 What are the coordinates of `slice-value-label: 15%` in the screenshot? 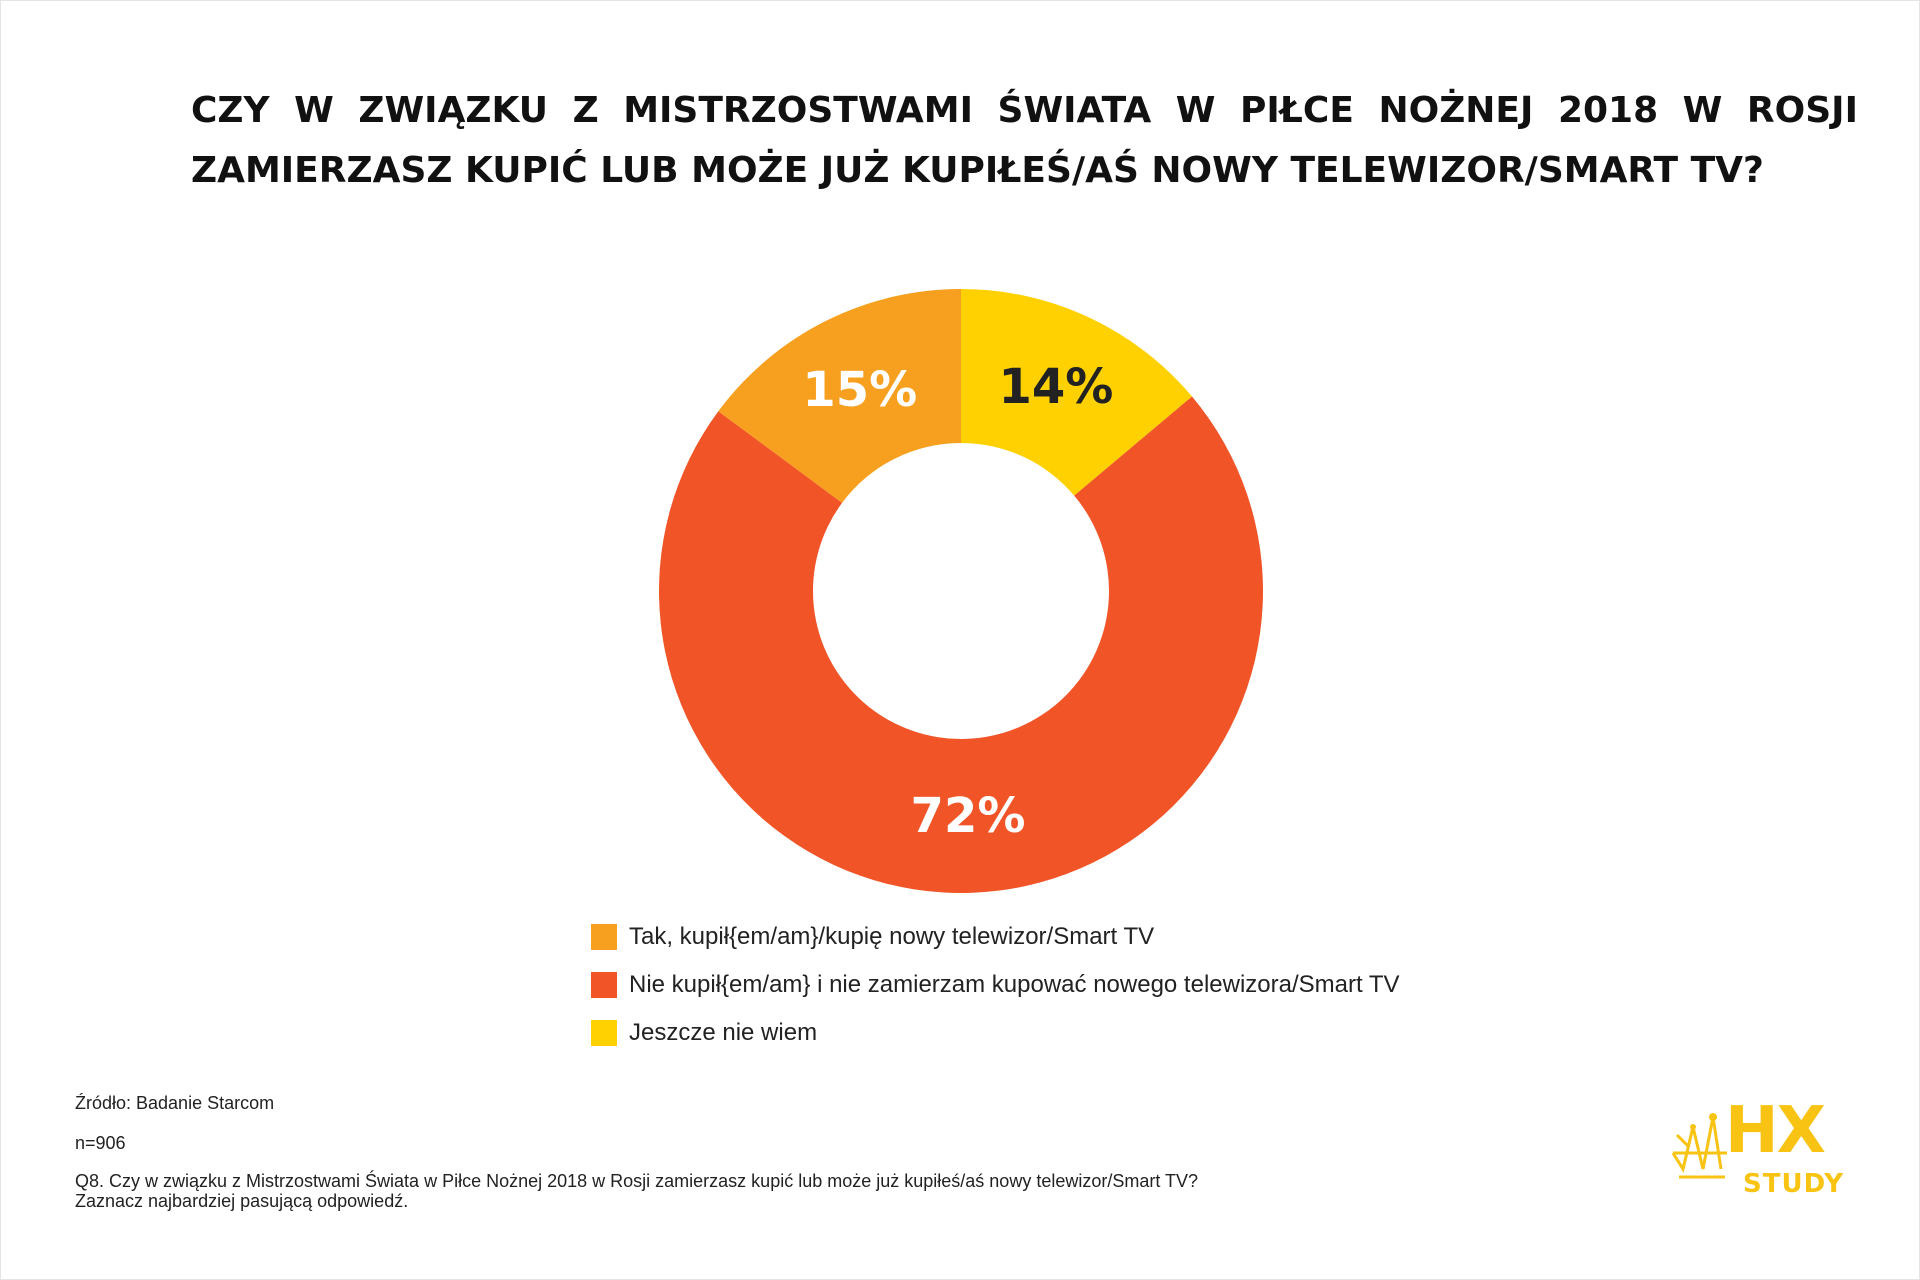 It's located at (859, 390).